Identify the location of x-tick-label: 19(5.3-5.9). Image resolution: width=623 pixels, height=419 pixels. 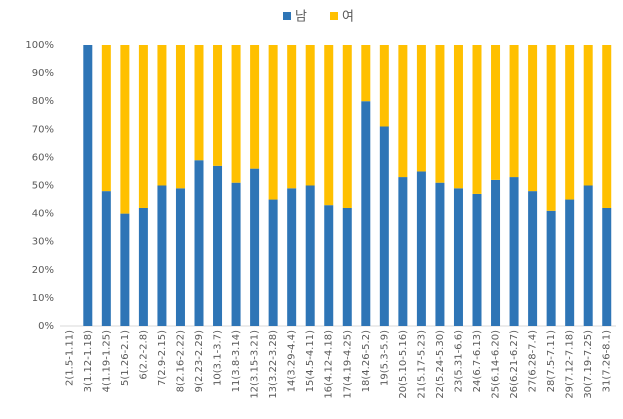
(384, 358).